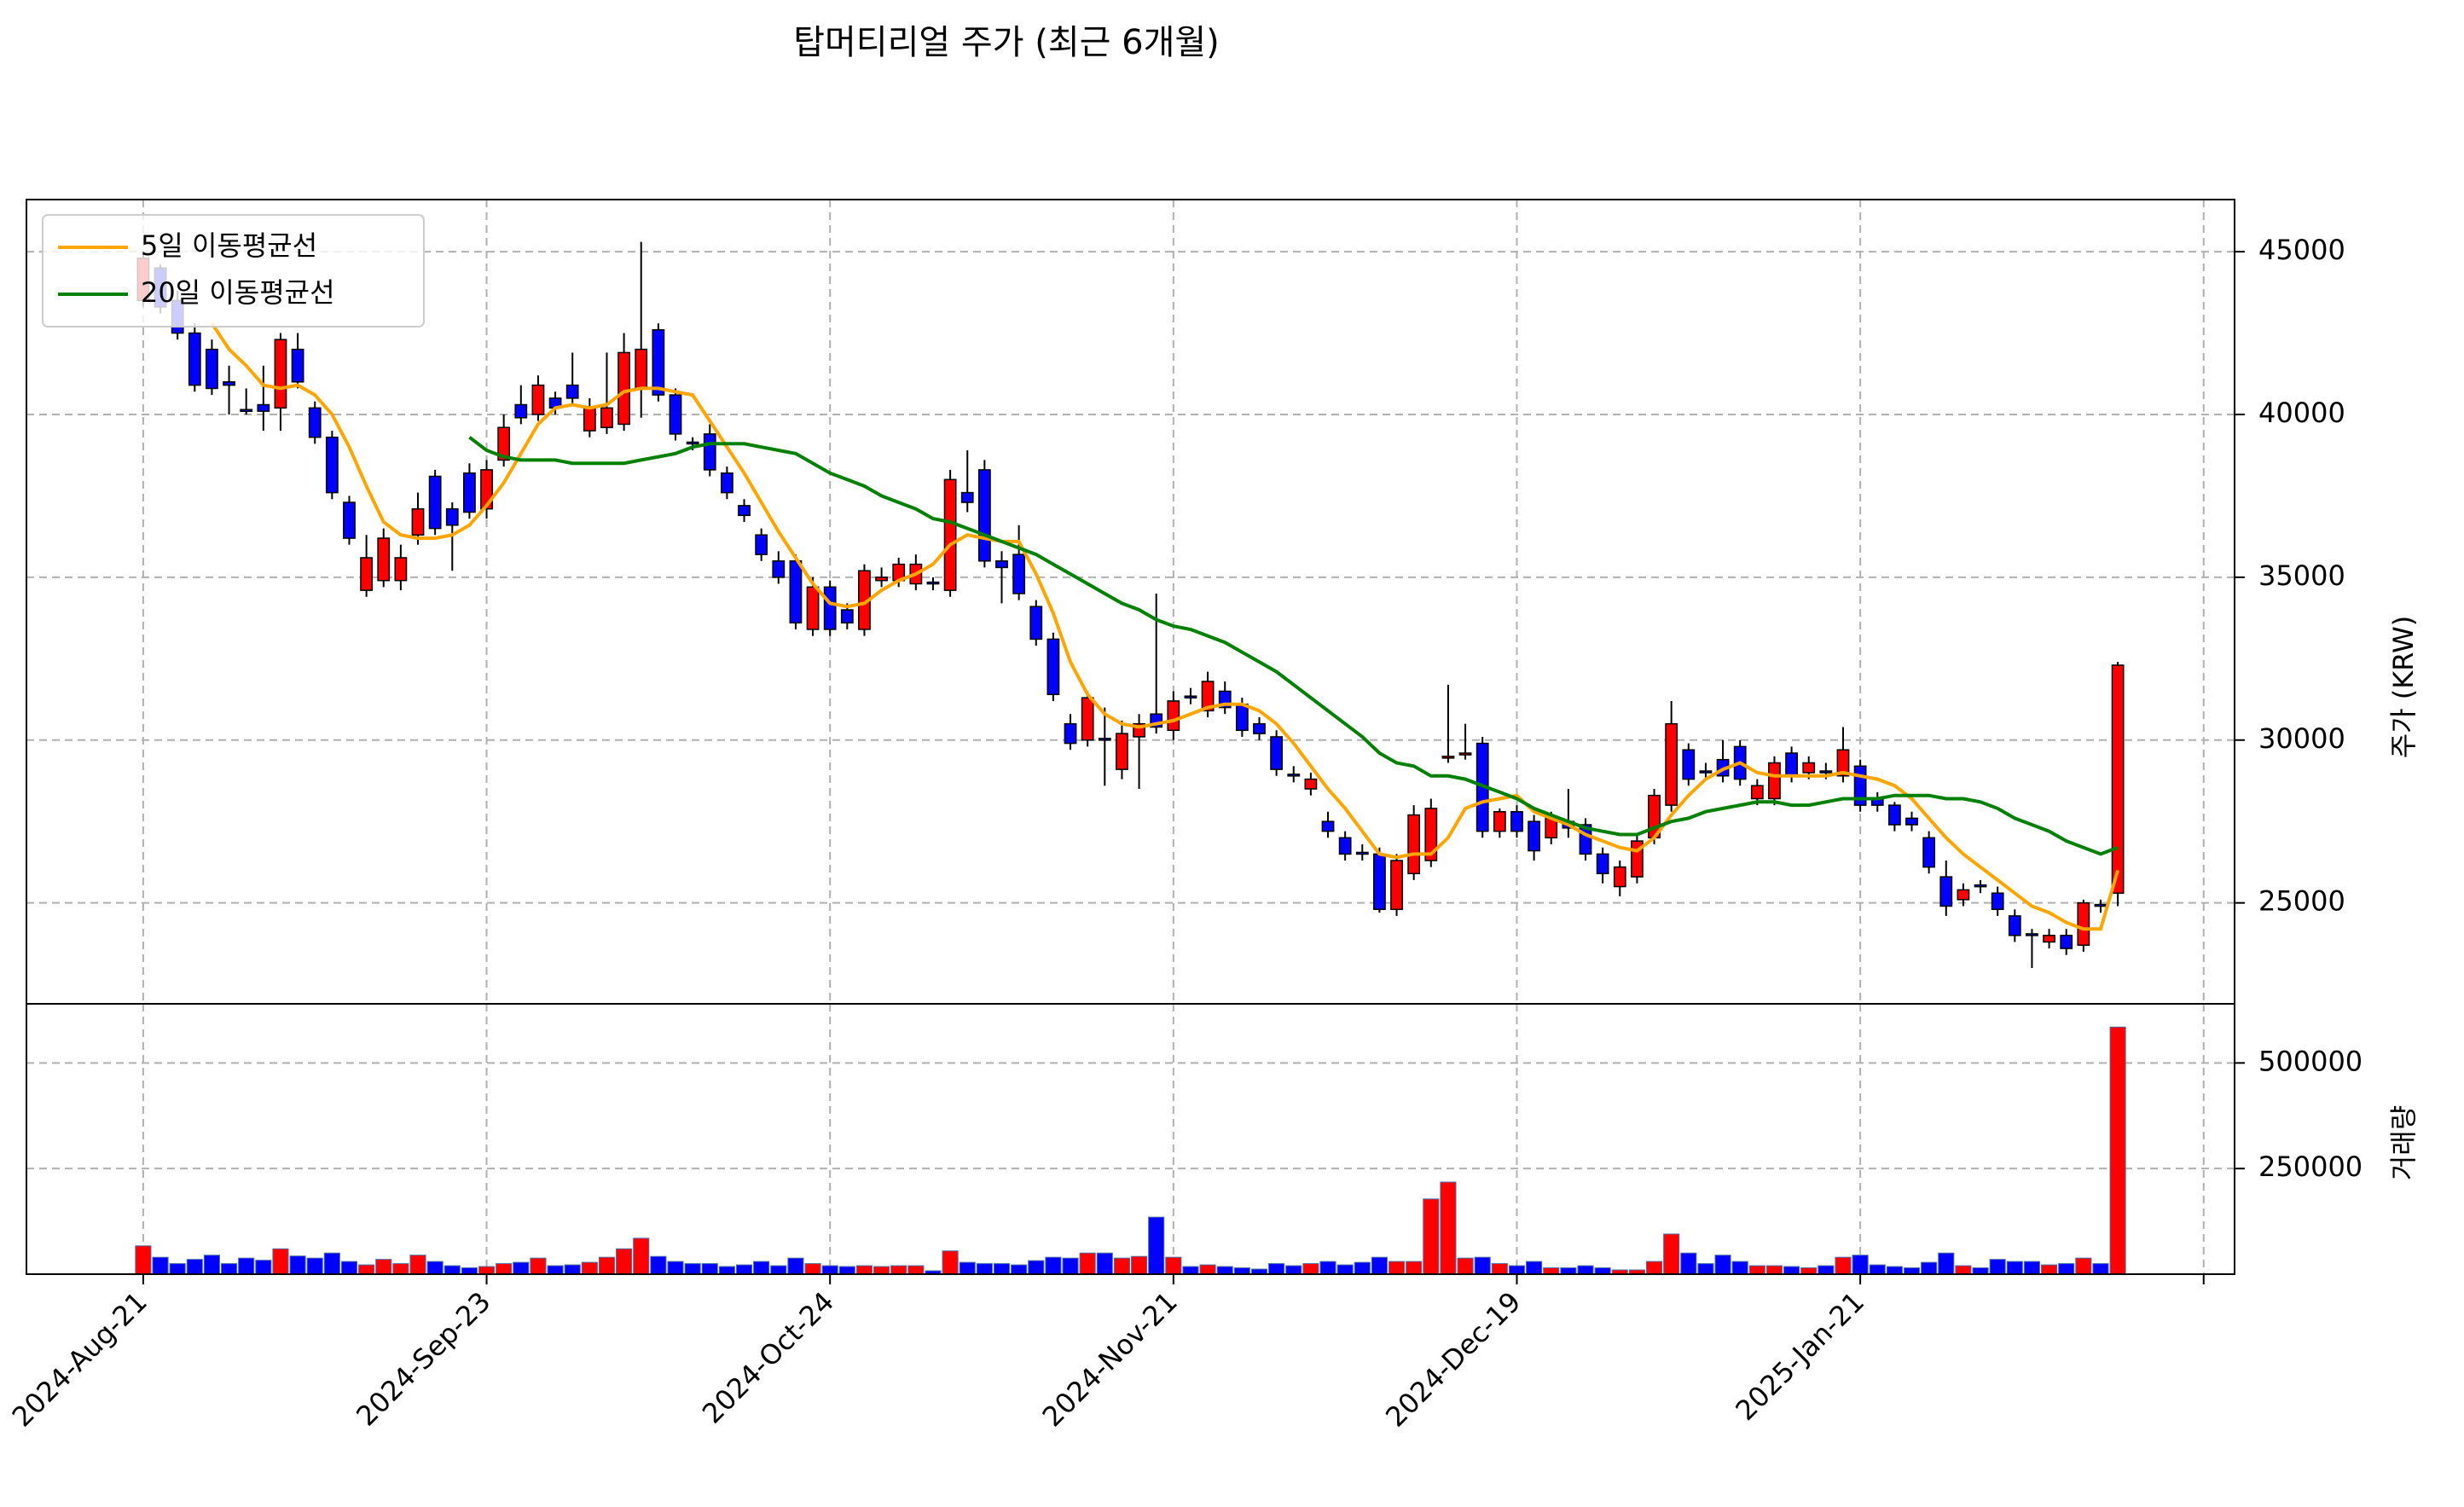 The height and width of the screenshot is (1507, 2464). I want to click on y-axis-label: 주가 (KRW), so click(2403, 687).